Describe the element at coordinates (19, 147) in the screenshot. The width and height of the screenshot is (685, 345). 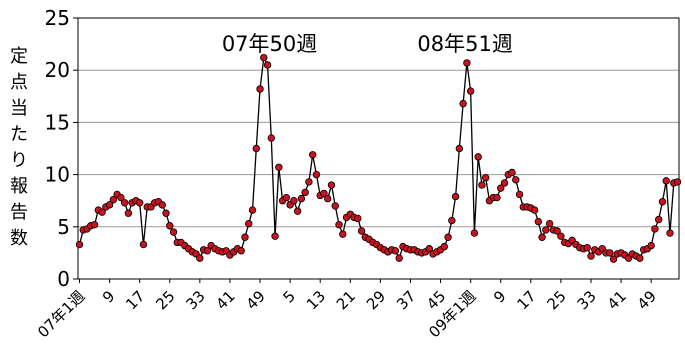
I see `y-axis-label: 定点当たり報告数` at that location.